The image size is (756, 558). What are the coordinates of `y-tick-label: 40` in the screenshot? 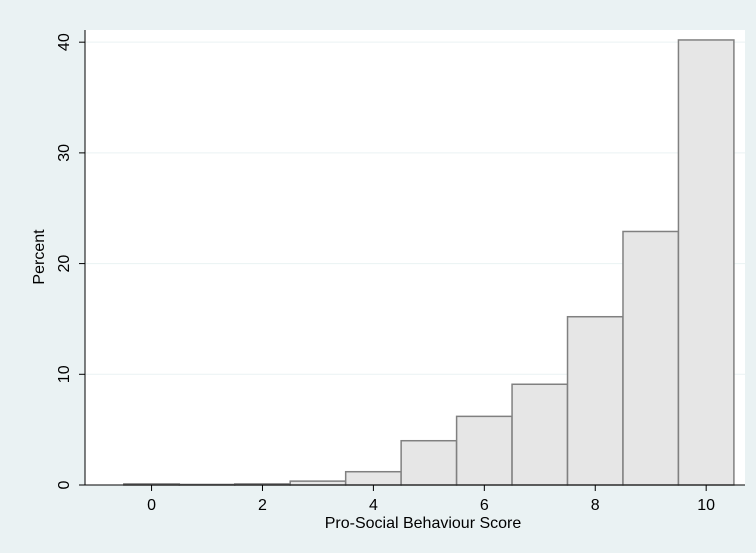 It's located at (64, 42).